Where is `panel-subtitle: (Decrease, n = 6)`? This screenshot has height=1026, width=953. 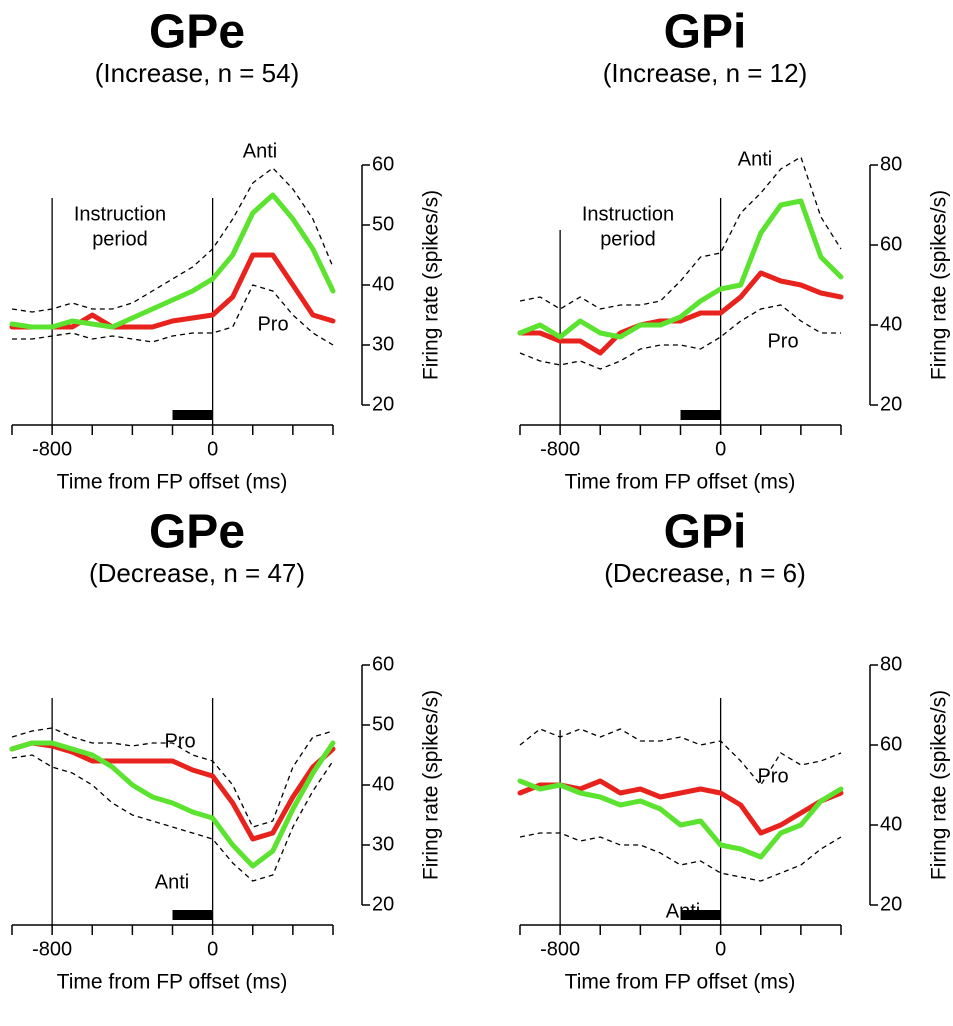
panel-subtitle: (Decrease, n = 6) is located at coordinates (705, 573).